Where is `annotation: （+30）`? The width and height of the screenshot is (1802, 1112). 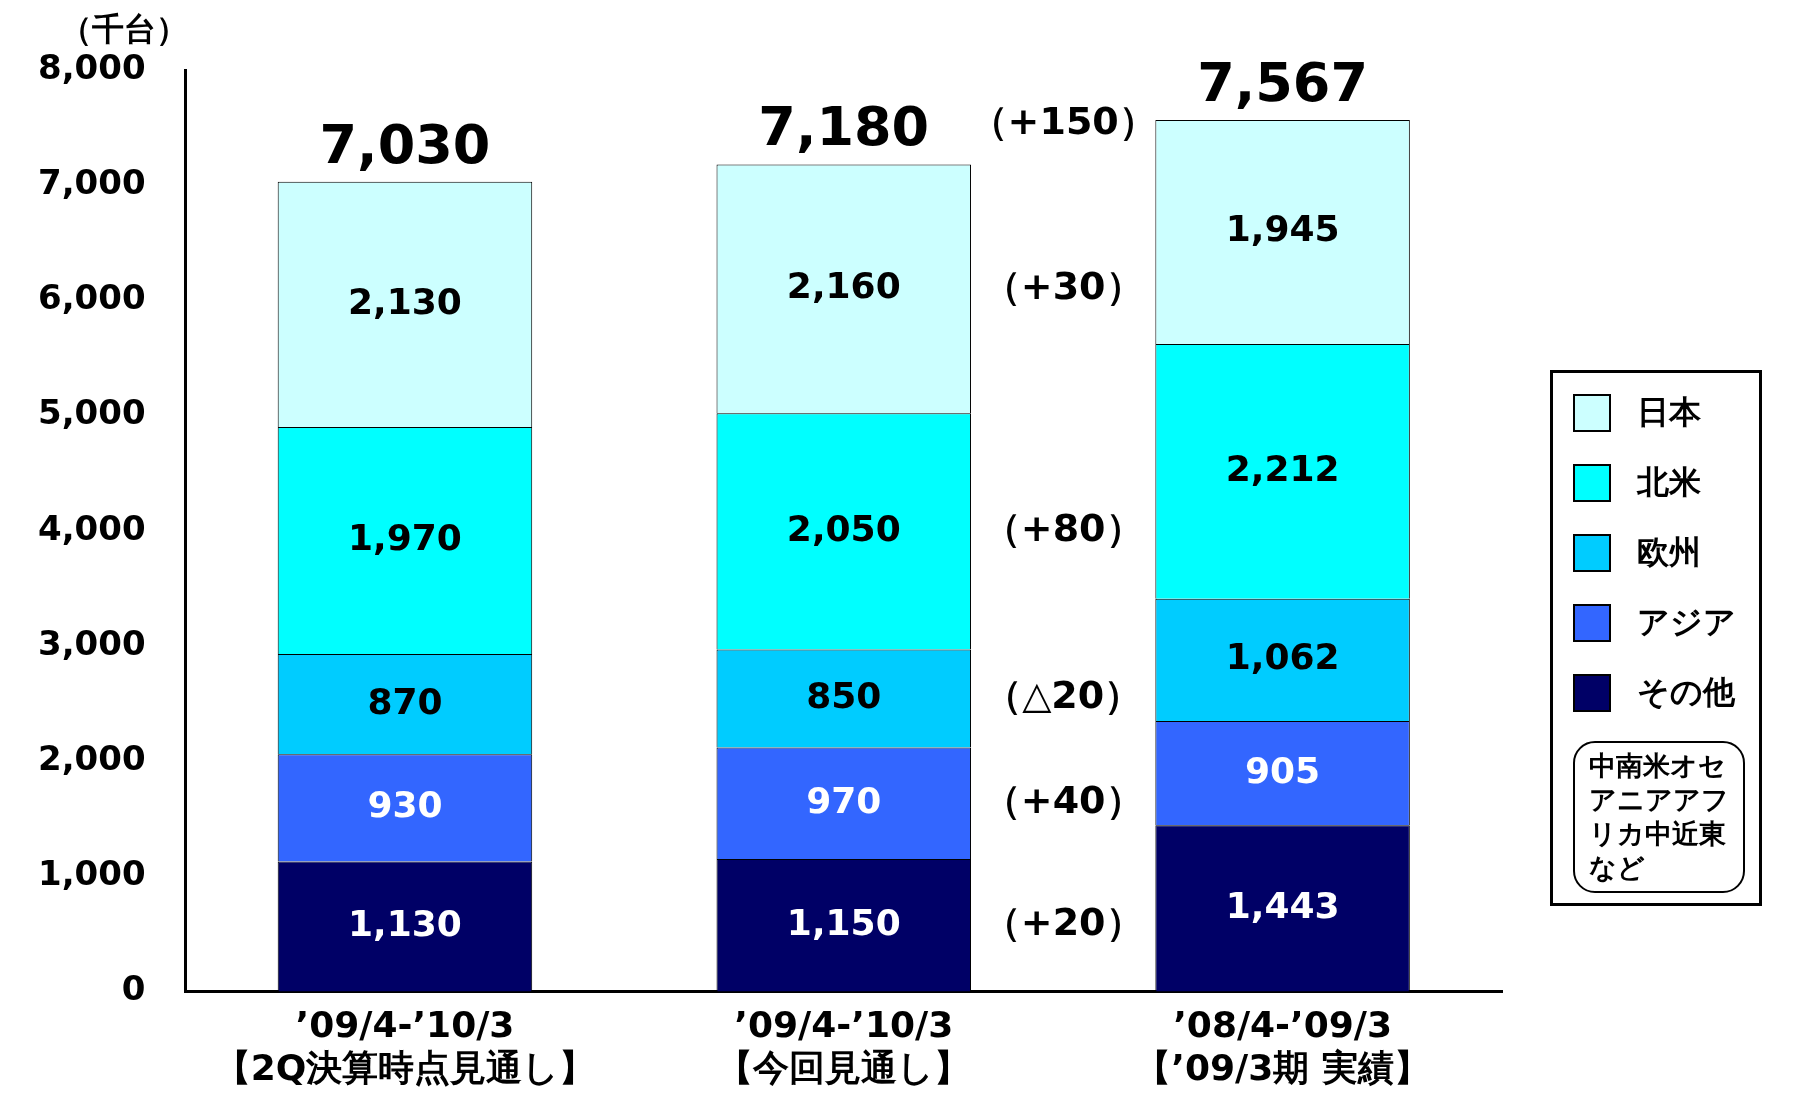 annotation: （+30） is located at coordinates (1063, 285).